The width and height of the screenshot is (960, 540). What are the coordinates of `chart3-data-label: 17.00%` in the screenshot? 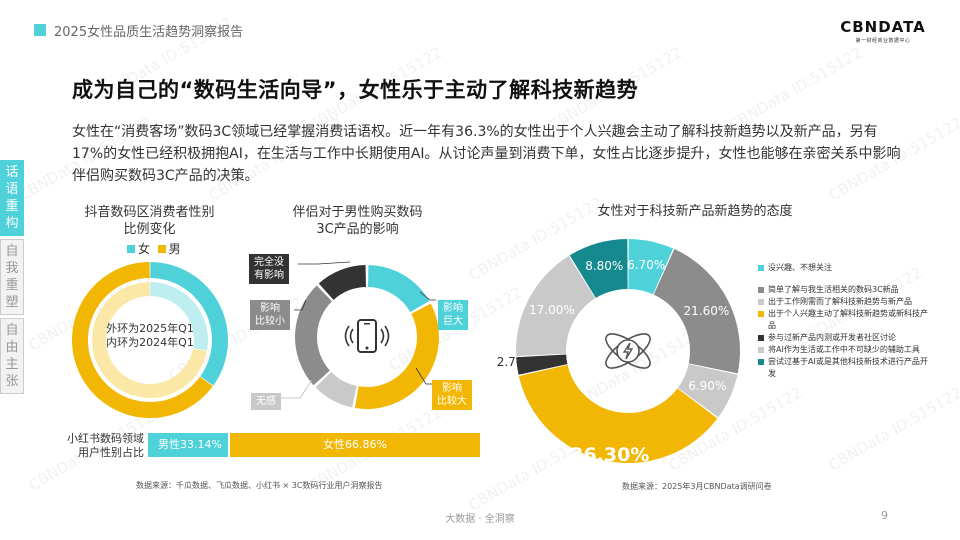 It's located at (551, 309).